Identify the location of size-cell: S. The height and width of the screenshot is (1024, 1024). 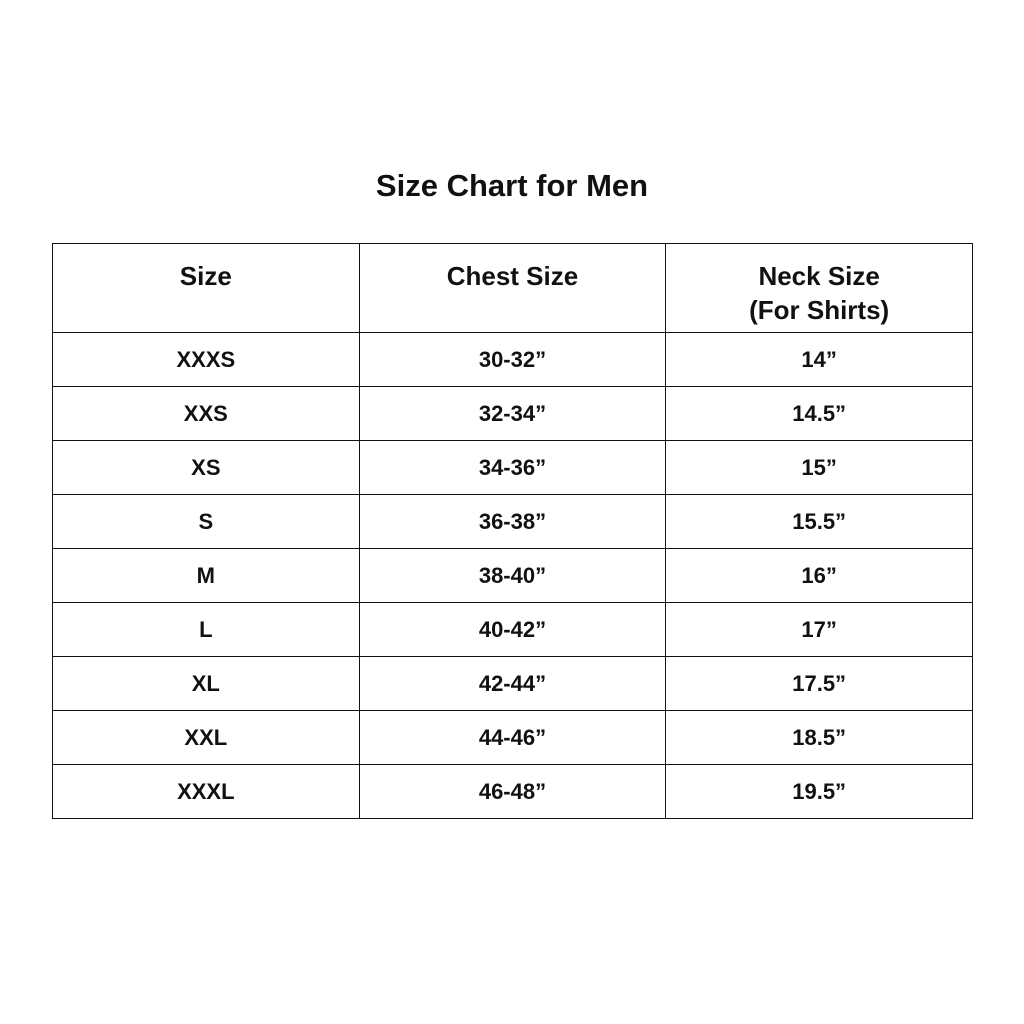
(206, 521).